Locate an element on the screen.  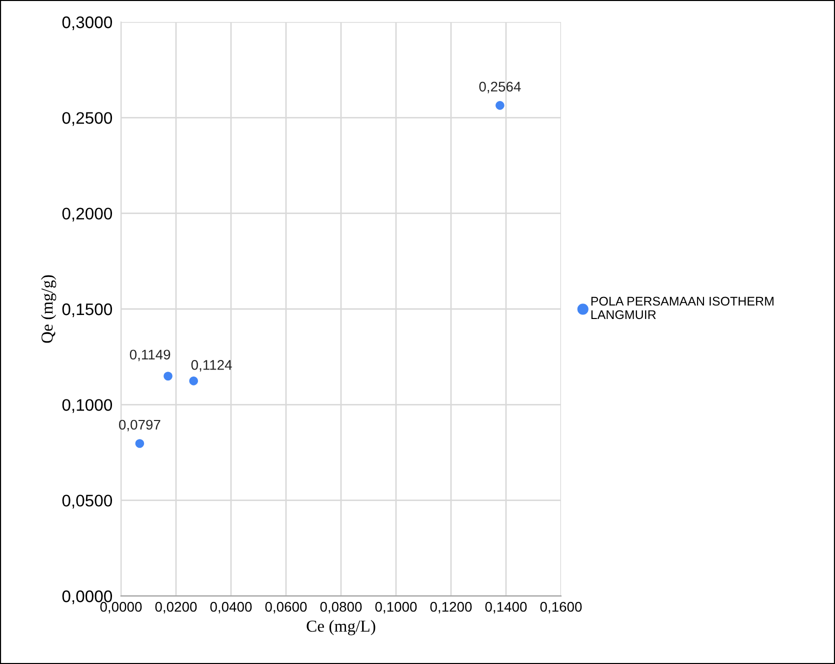
x-tick-label: 0,0800 is located at coordinates (341, 608).